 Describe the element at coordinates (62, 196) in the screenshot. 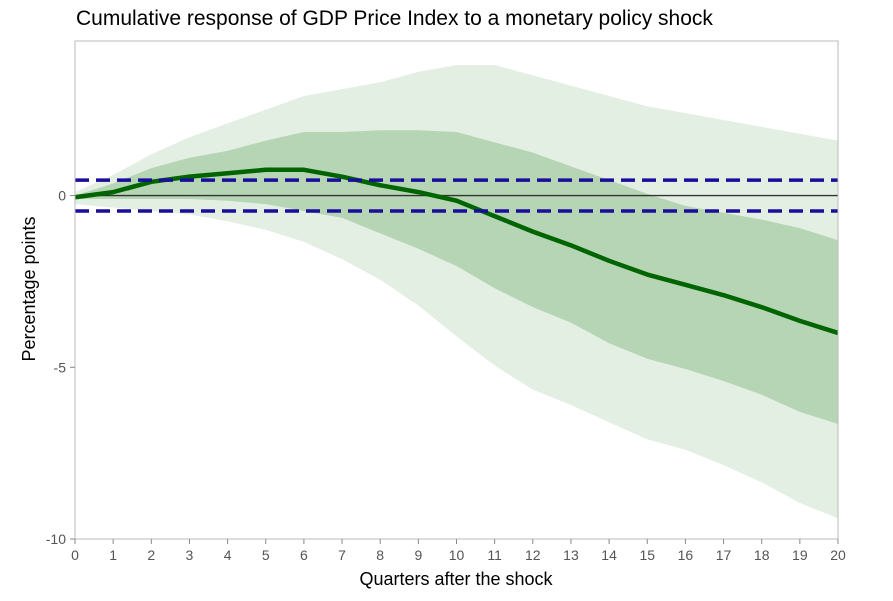

I see `y-tick-label: 0` at that location.